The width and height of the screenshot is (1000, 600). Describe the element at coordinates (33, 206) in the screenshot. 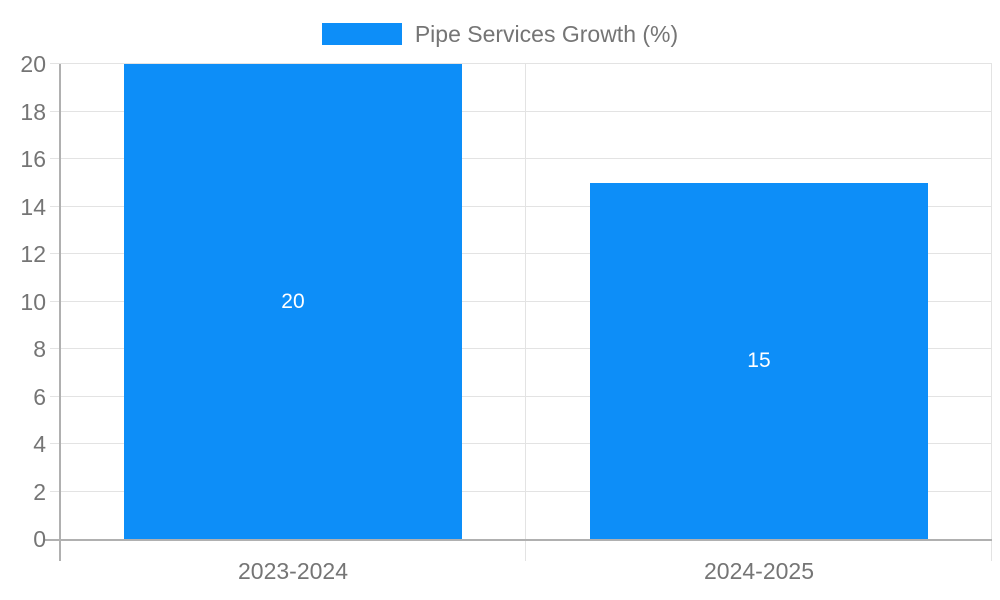

I see `y-tick-label: 14` at that location.